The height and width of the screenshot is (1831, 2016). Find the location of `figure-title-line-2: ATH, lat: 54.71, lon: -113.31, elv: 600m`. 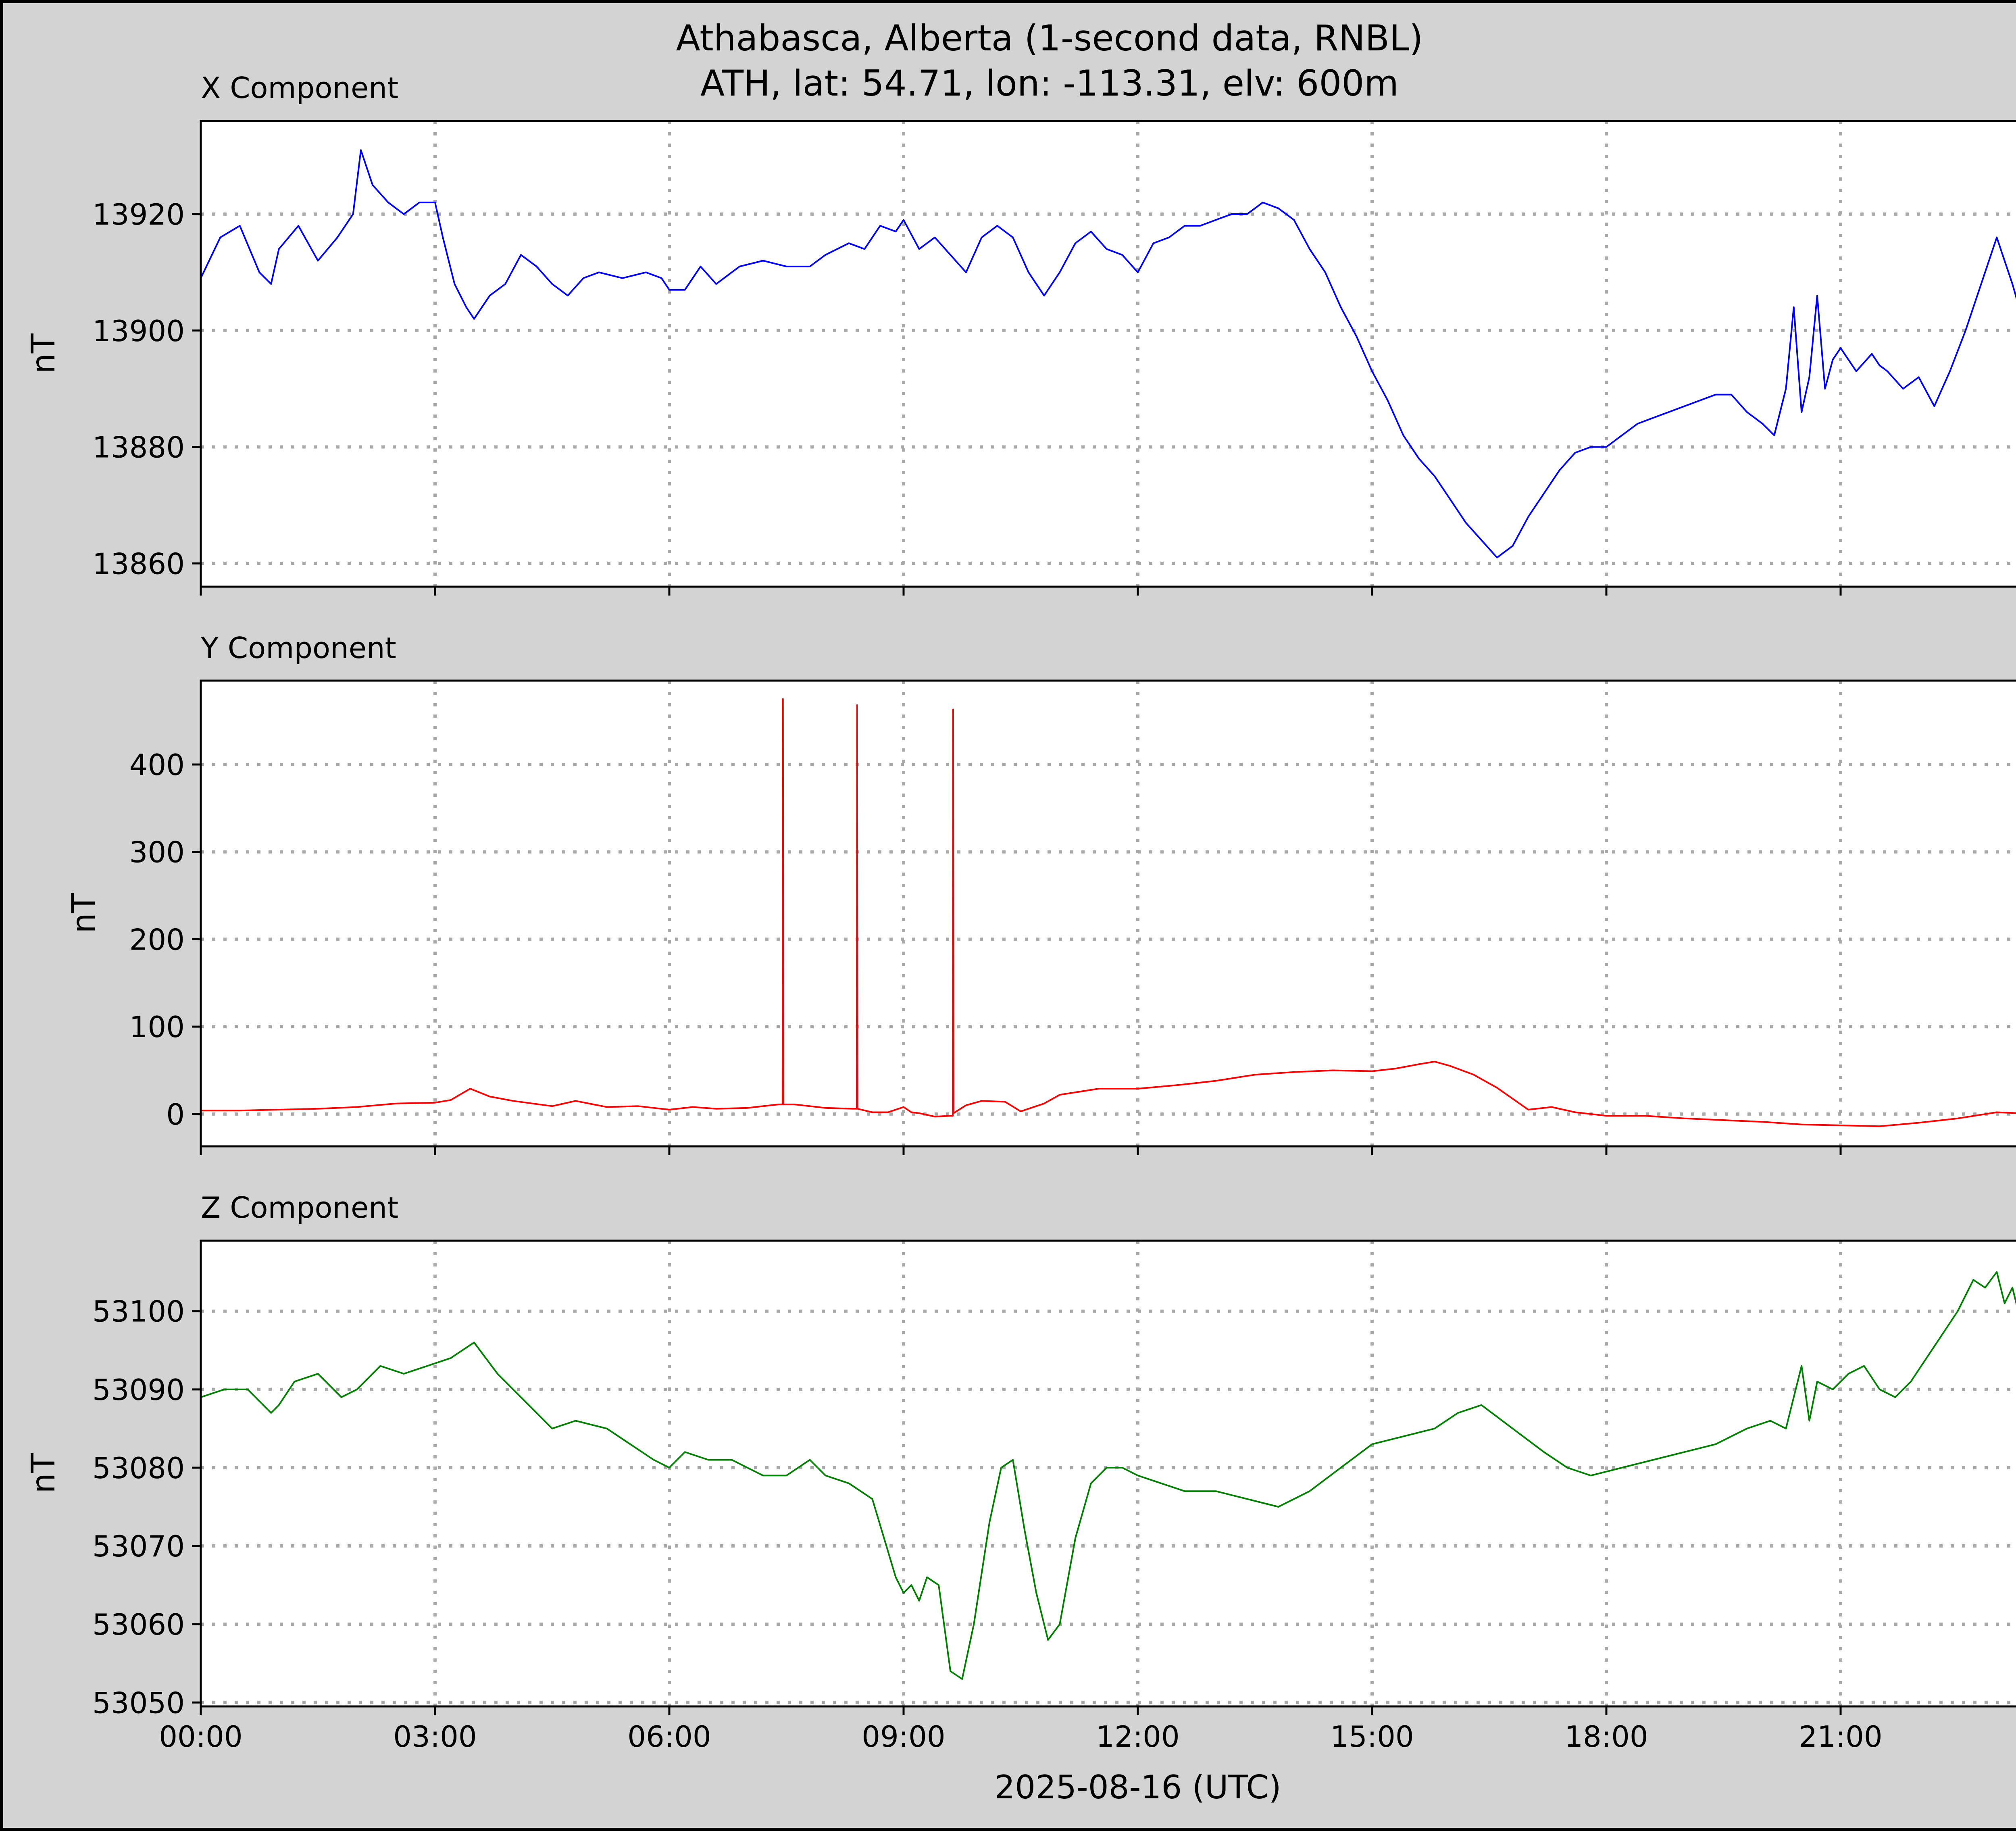

figure-title-line-2: ATH, lat: 54.71, lon: -113.31, elv: 600m is located at coordinates (1049, 83).